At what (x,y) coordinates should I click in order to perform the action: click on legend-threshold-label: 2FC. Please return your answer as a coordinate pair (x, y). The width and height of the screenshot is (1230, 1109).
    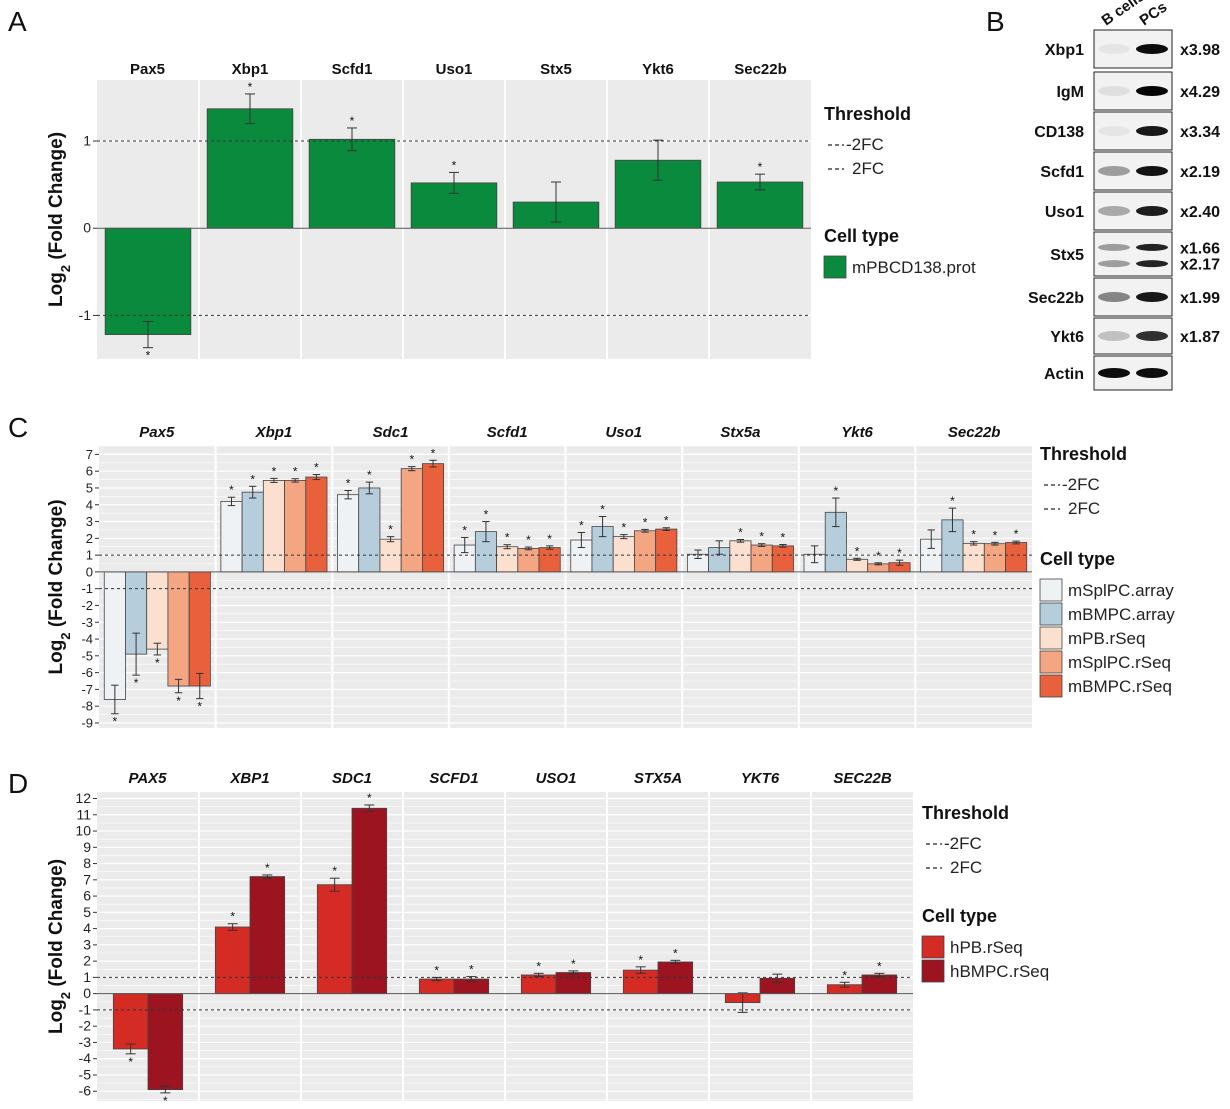
    Looking at the image, I should click on (1084, 508).